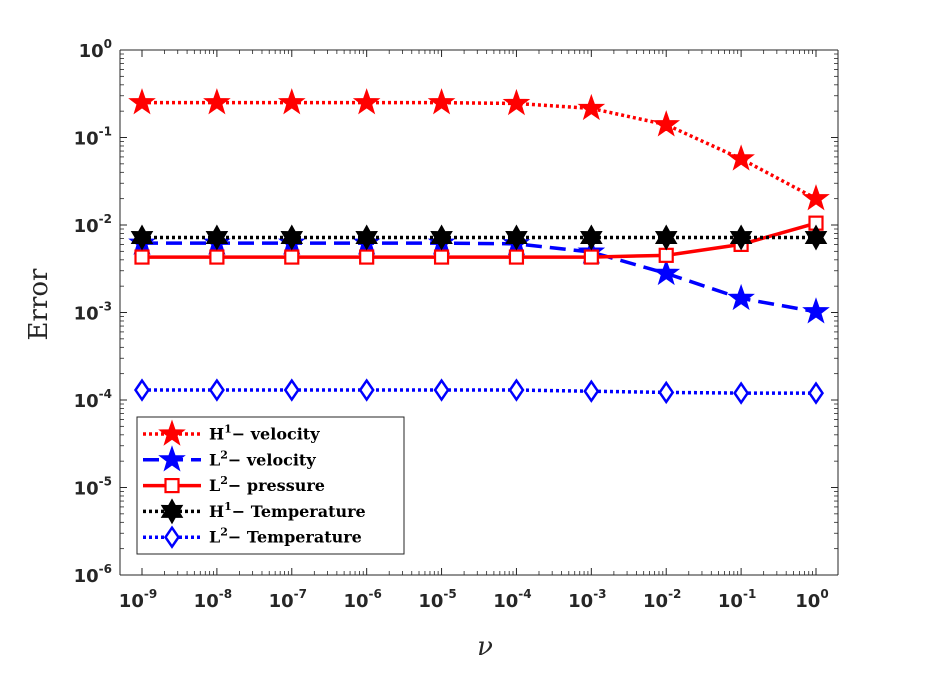 Image resolution: width=929 pixels, height=673 pixels. Describe the element at coordinates (512, 599) in the screenshot. I see `x-tick-label: 10⁻⁴` at that location.